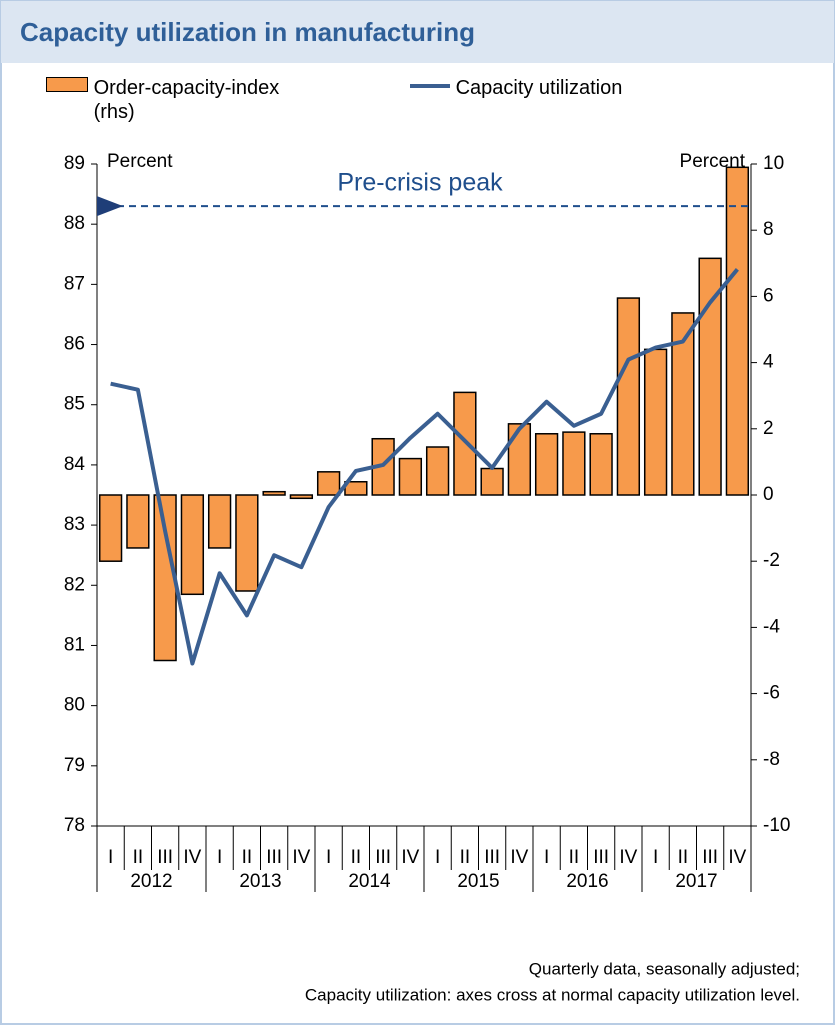 The height and width of the screenshot is (1025, 835). I want to click on y2-tick-label: 6, so click(768, 295).